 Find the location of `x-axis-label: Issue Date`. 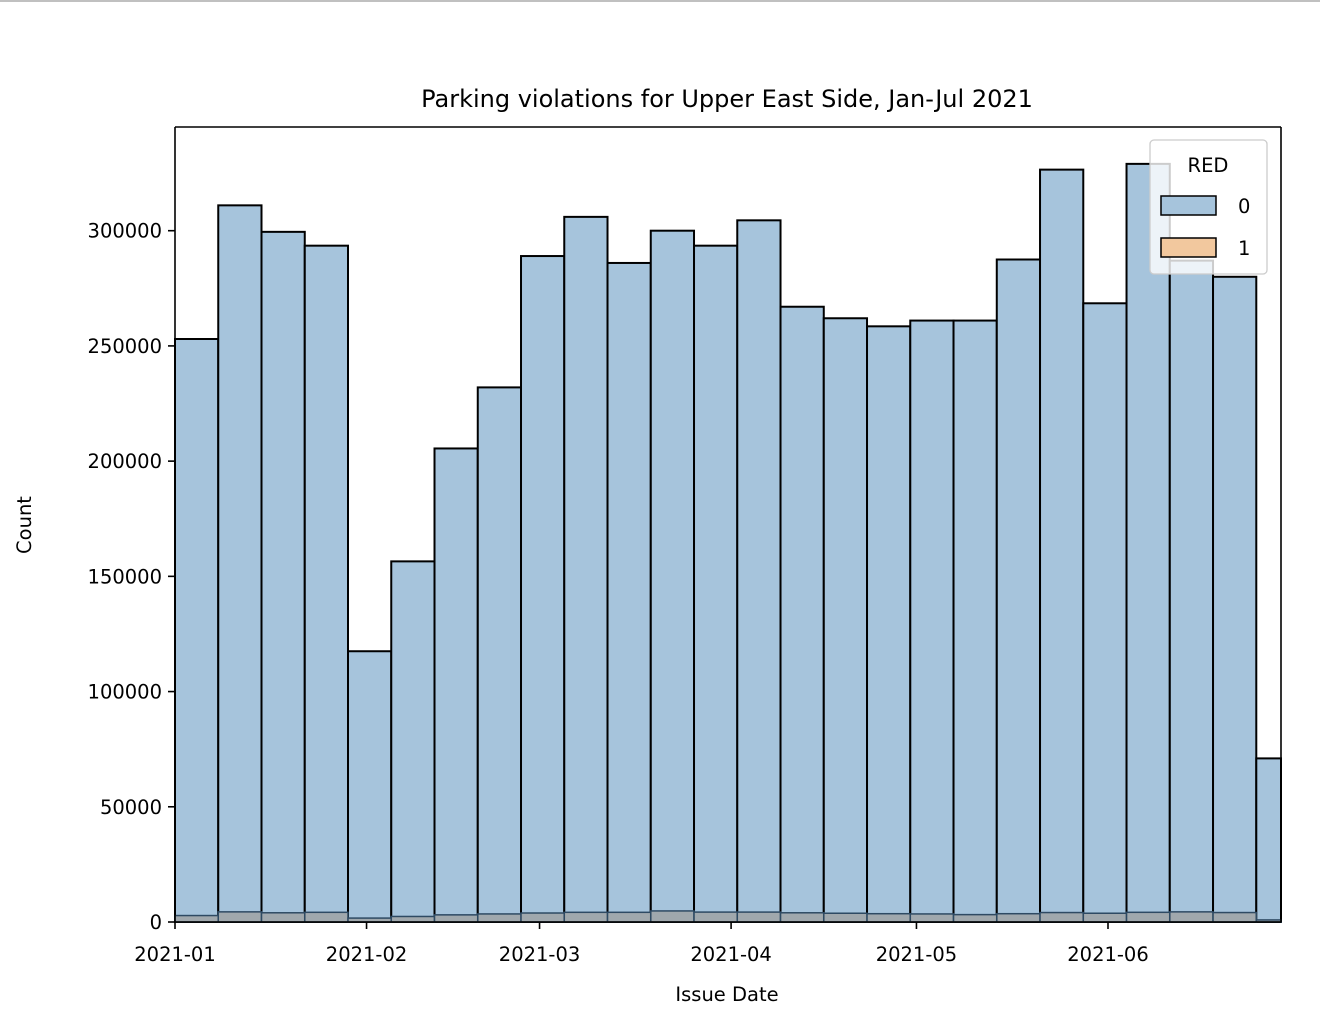

x-axis-label: Issue Date is located at coordinates (726, 994).